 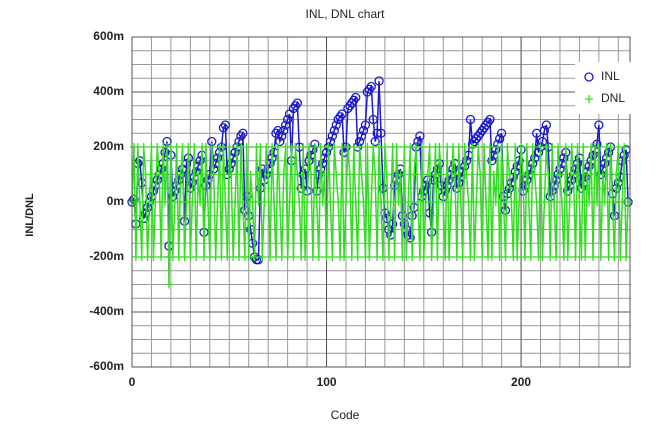 I want to click on legend-label: INL, so click(x=610, y=76).